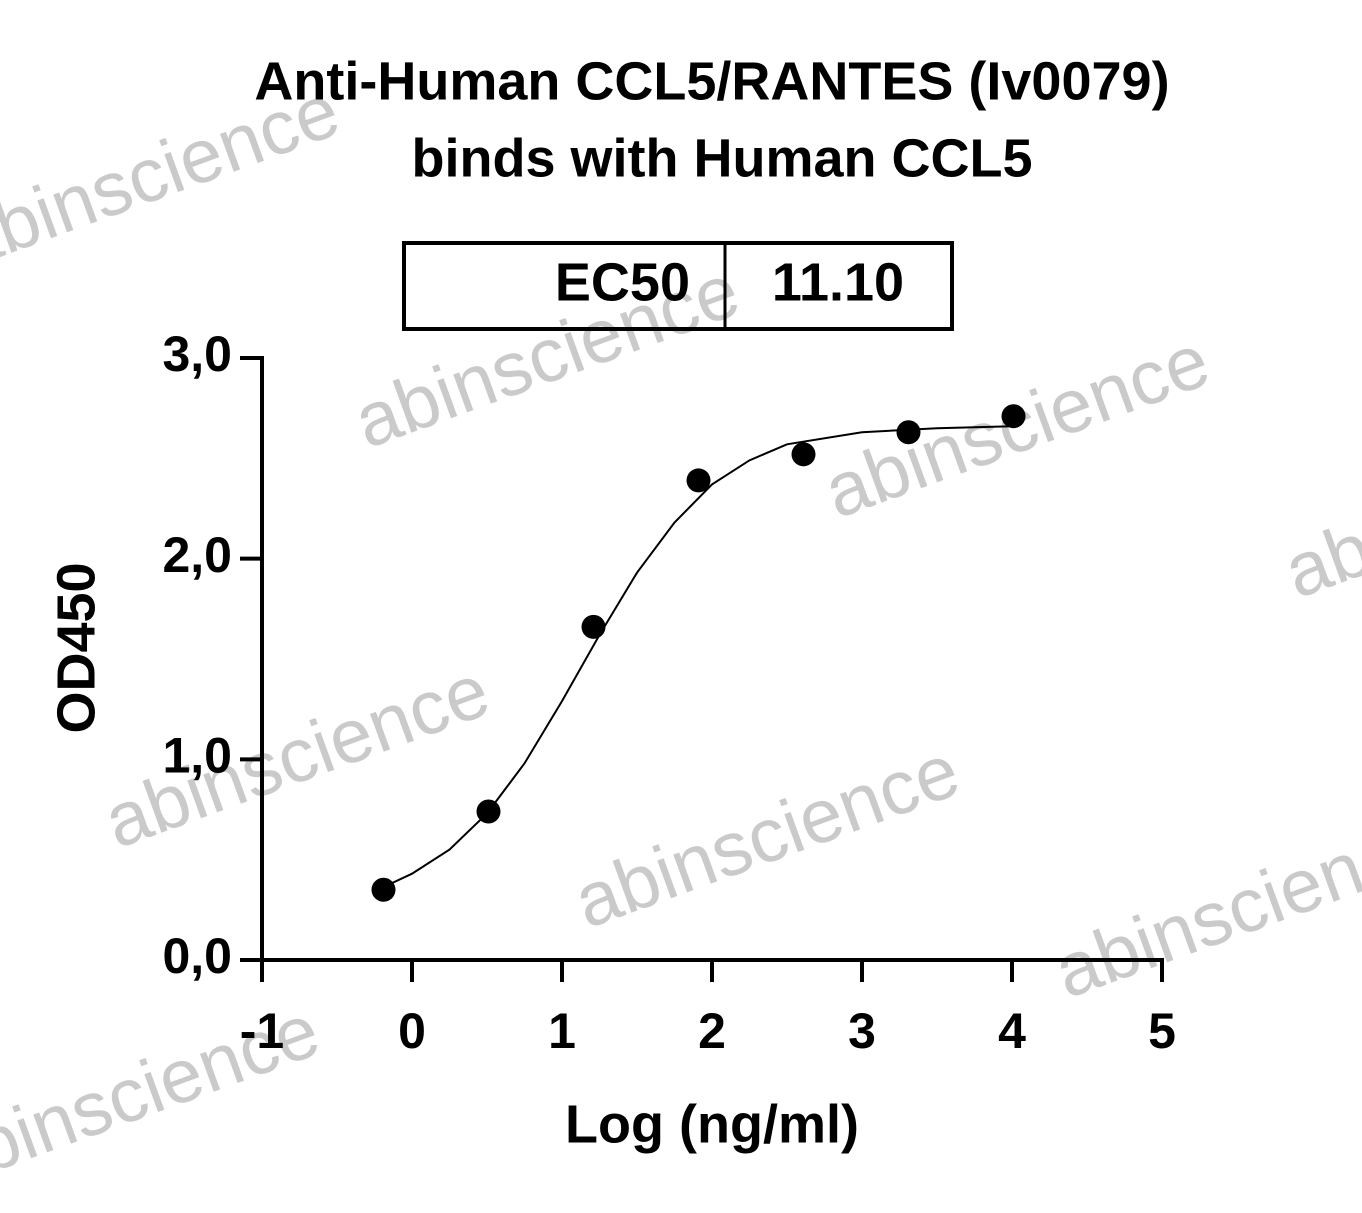 The image size is (1362, 1213). I want to click on x-axis-label: Log (ng/ml), so click(712, 1124).